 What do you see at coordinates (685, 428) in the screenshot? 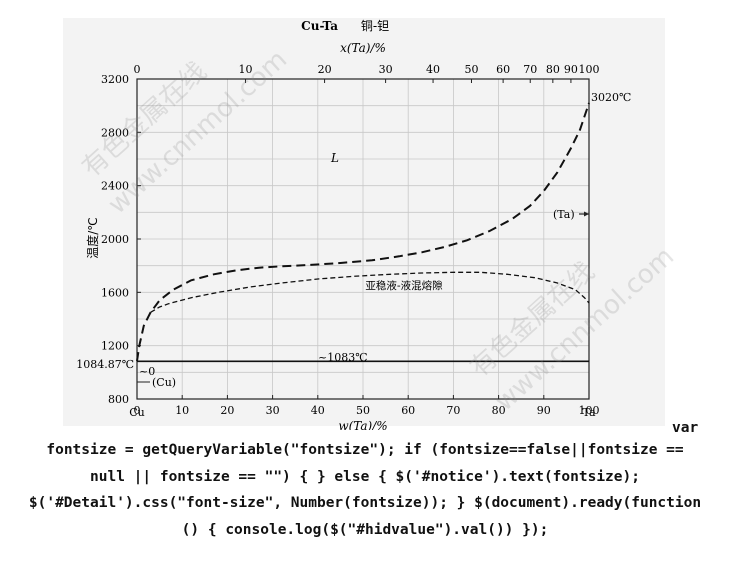
I see `code-trailing-var: var` at bounding box center [685, 428].